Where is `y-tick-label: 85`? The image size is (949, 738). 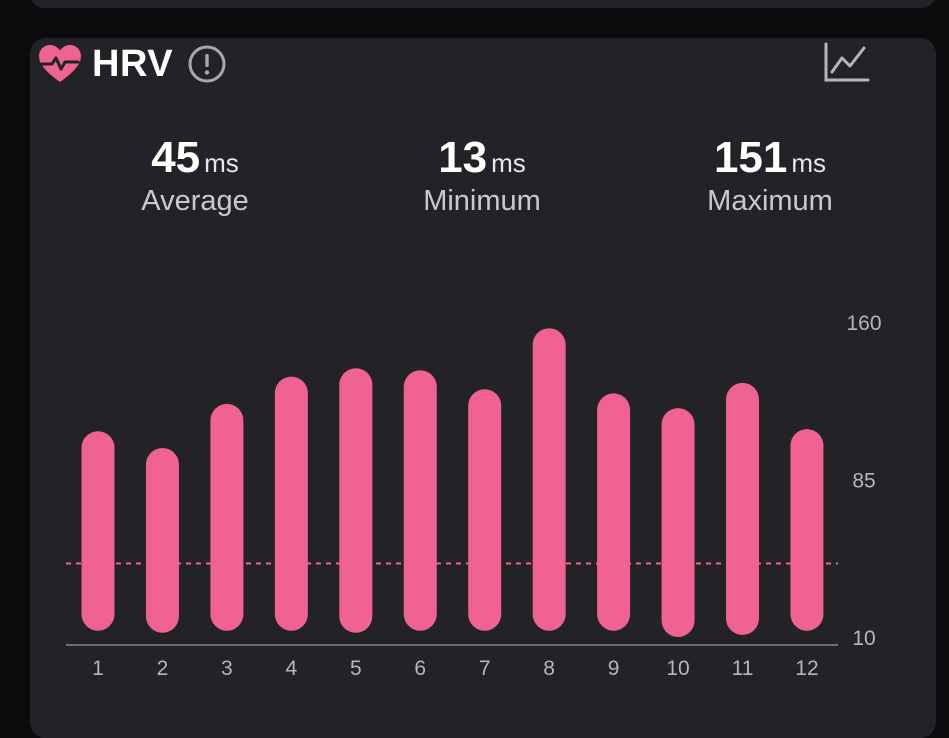 y-tick-label: 85 is located at coordinates (863, 481).